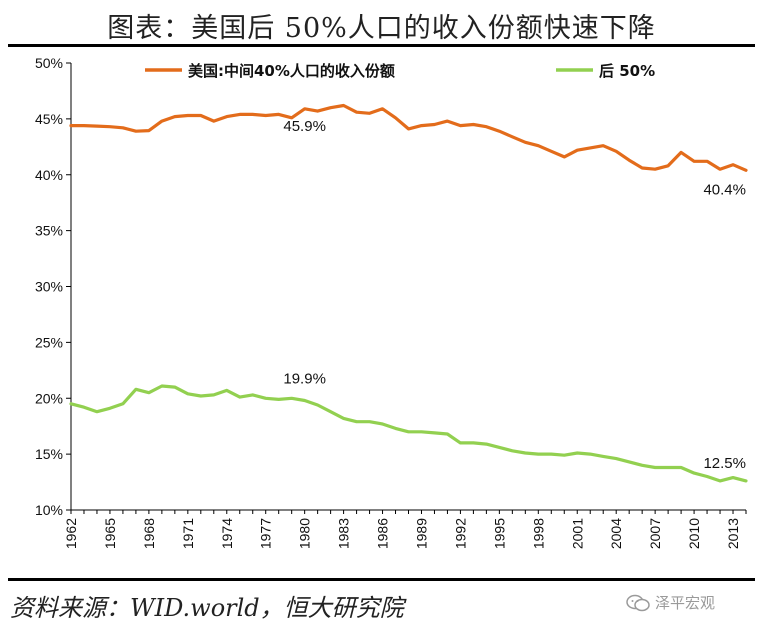  Describe the element at coordinates (110, 533) in the screenshot. I see `x-tick-label: 1965` at that location.